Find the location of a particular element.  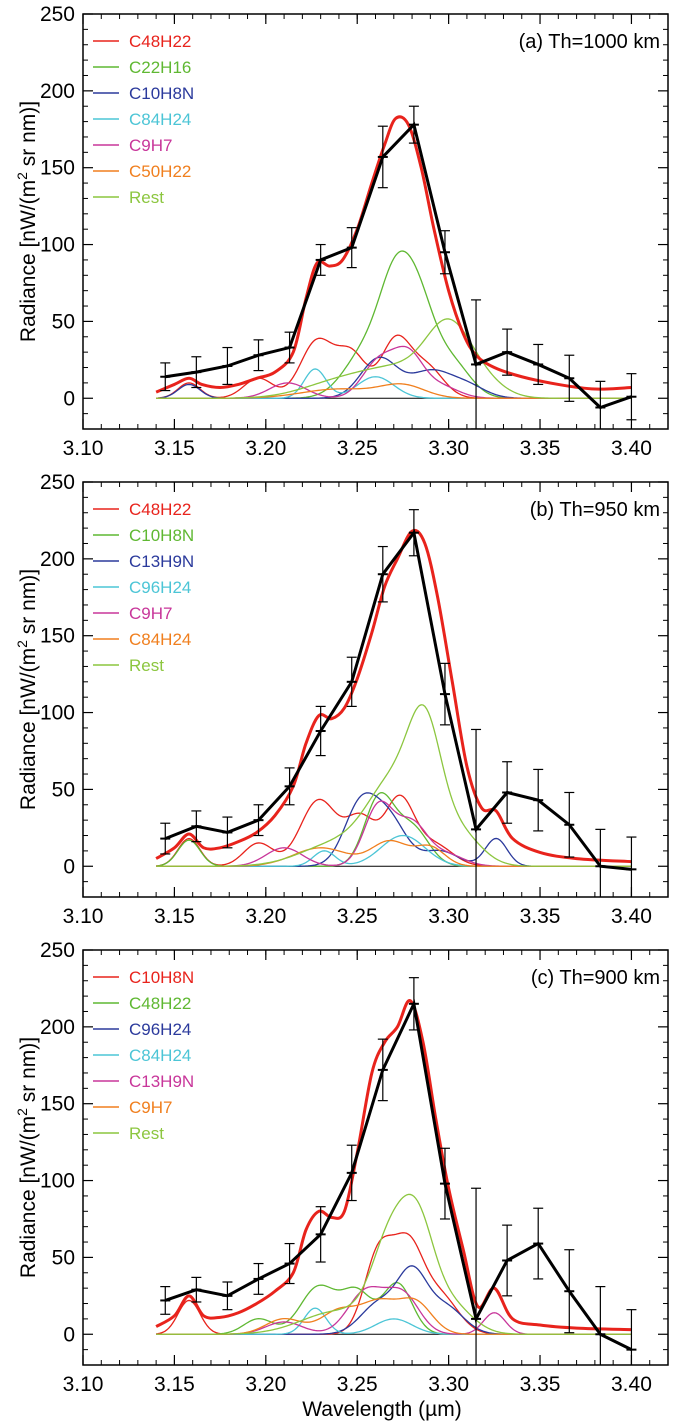

observed-line is located at coordinates (398, 265).